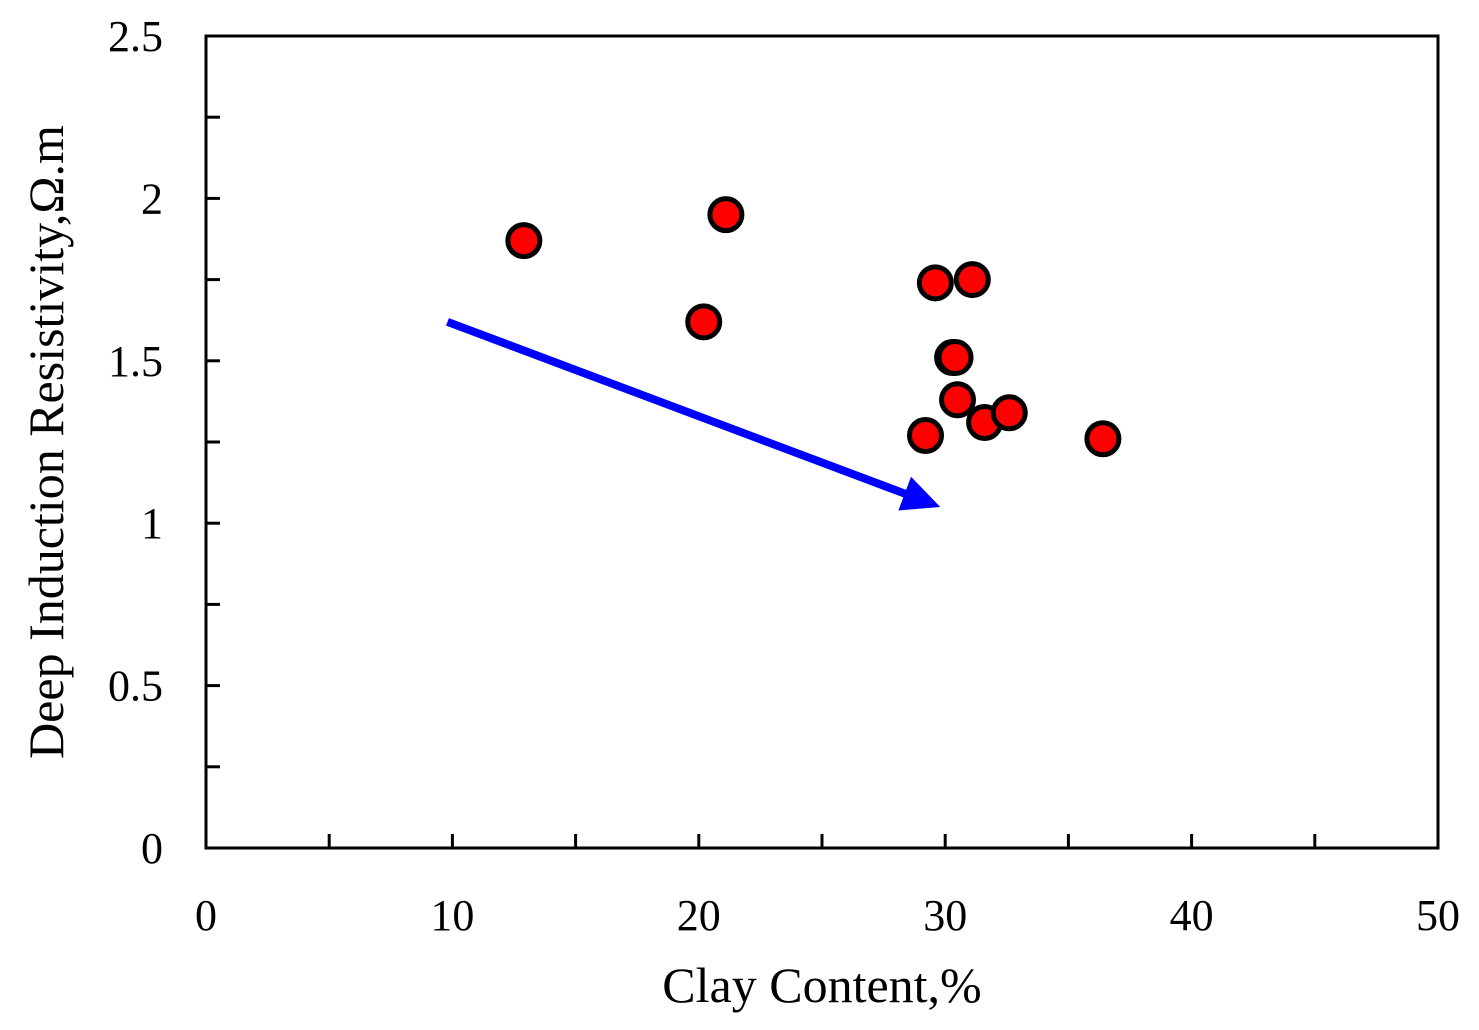  I want to click on x-tick-label: 30, so click(945, 915).